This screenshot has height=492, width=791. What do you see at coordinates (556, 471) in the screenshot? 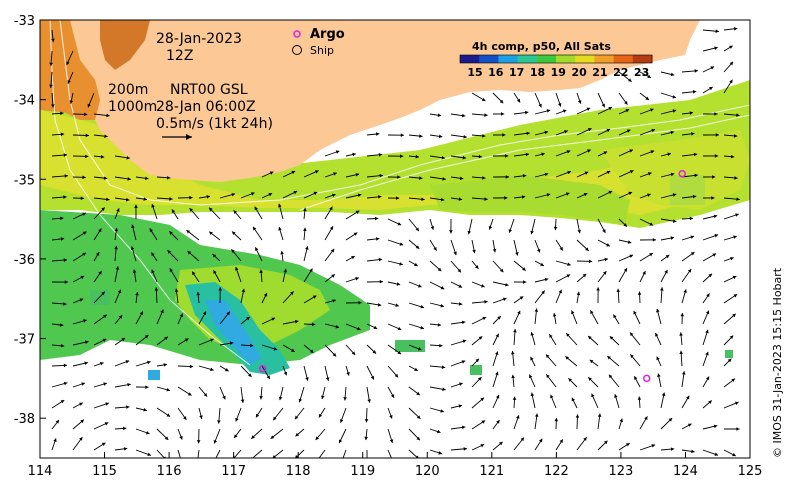
I see `x-tick-label: 122` at bounding box center [556, 471].